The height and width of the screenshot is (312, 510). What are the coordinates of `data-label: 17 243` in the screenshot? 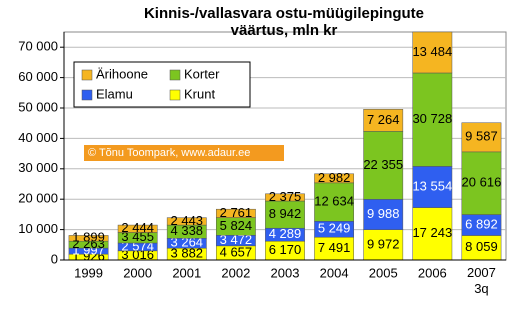 It's located at (432, 232).